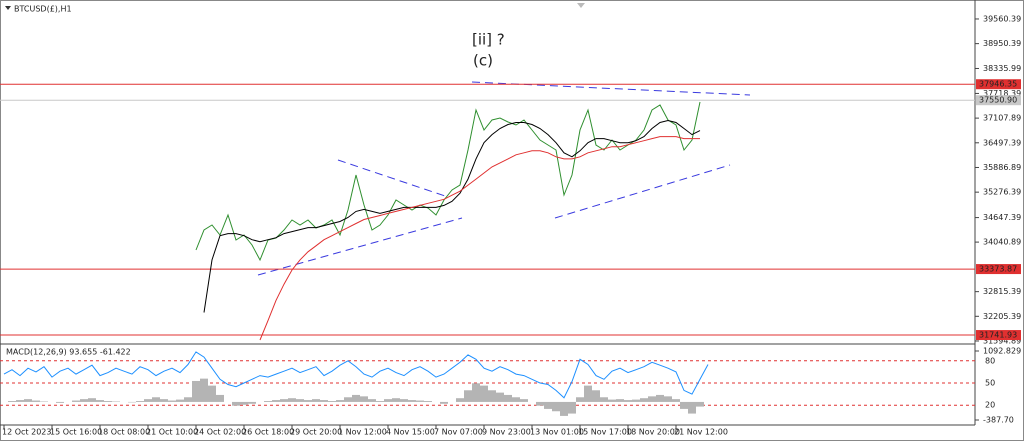 The width and height of the screenshot is (1024, 441). What do you see at coordinates (557, 432) in the screenshot?
I see `x-tick-label: 13 Nov 01:00` at bounding box center [557, 432].